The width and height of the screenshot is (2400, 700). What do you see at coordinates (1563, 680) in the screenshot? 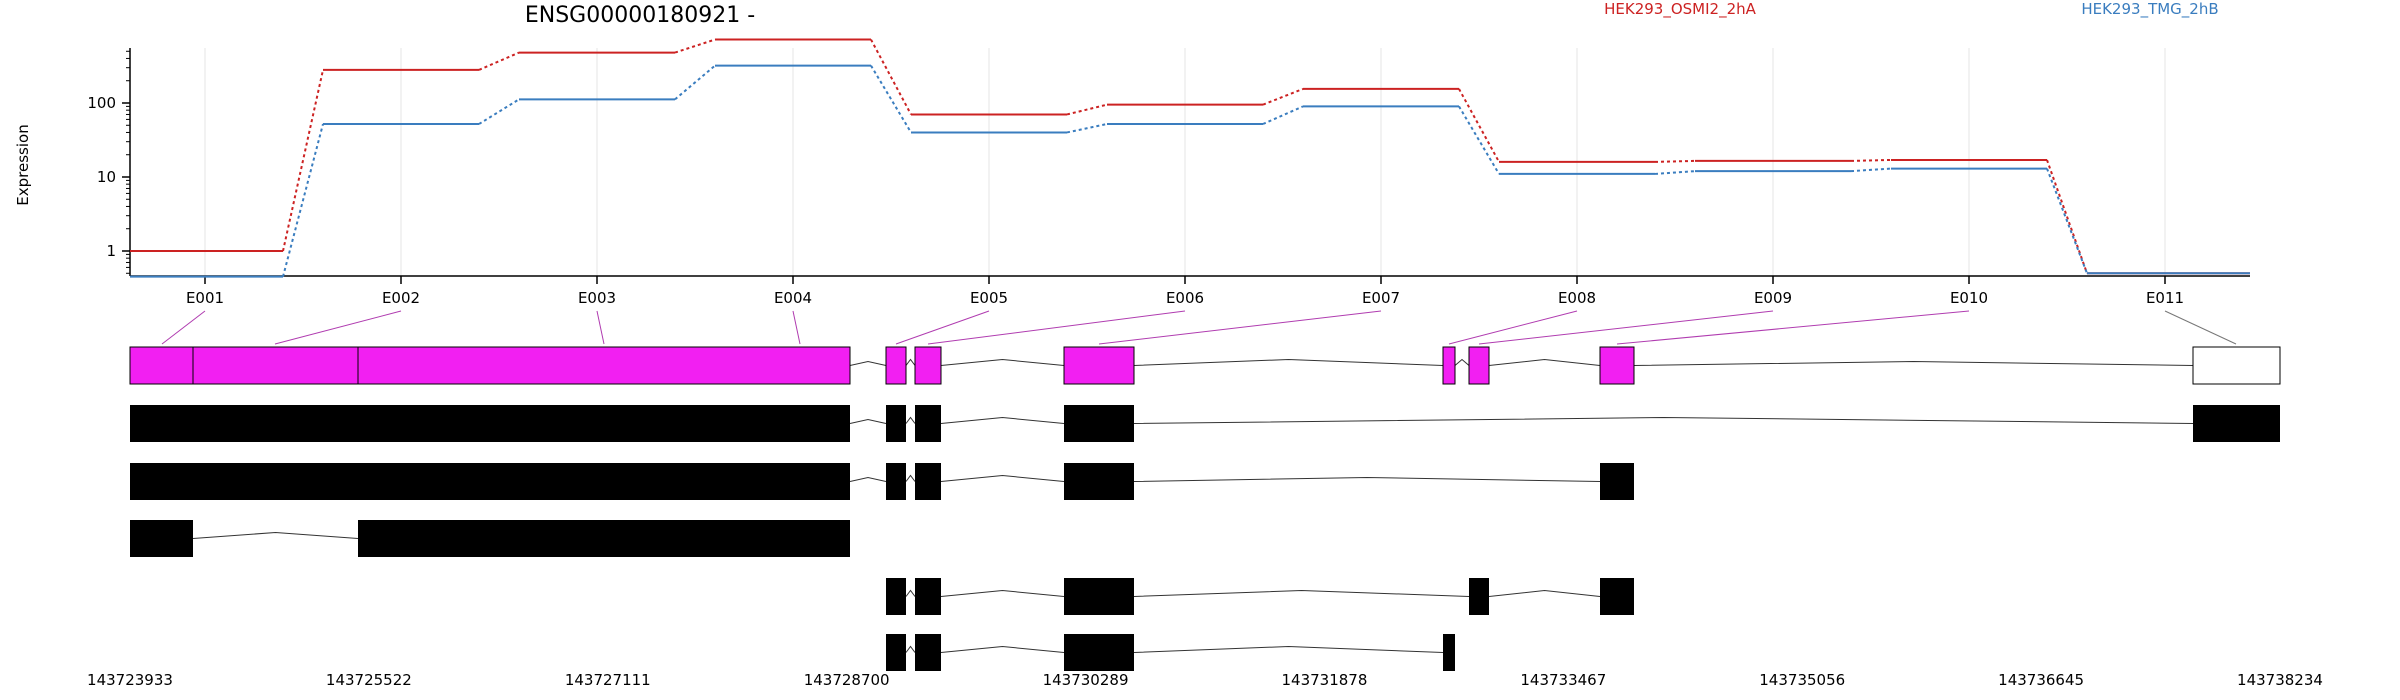
I see `genomic-tick-label: 143733467` at bounding box center [1563, 680].